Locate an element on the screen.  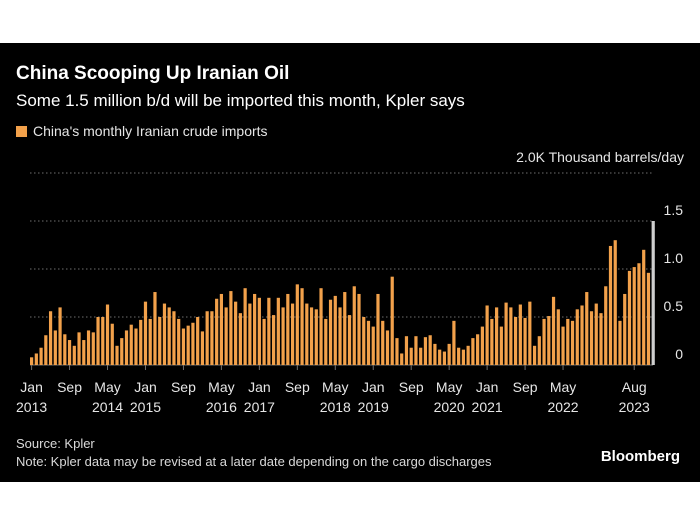
legend: China's monthly Iranian crude imports is located at coordinates (142, 131).